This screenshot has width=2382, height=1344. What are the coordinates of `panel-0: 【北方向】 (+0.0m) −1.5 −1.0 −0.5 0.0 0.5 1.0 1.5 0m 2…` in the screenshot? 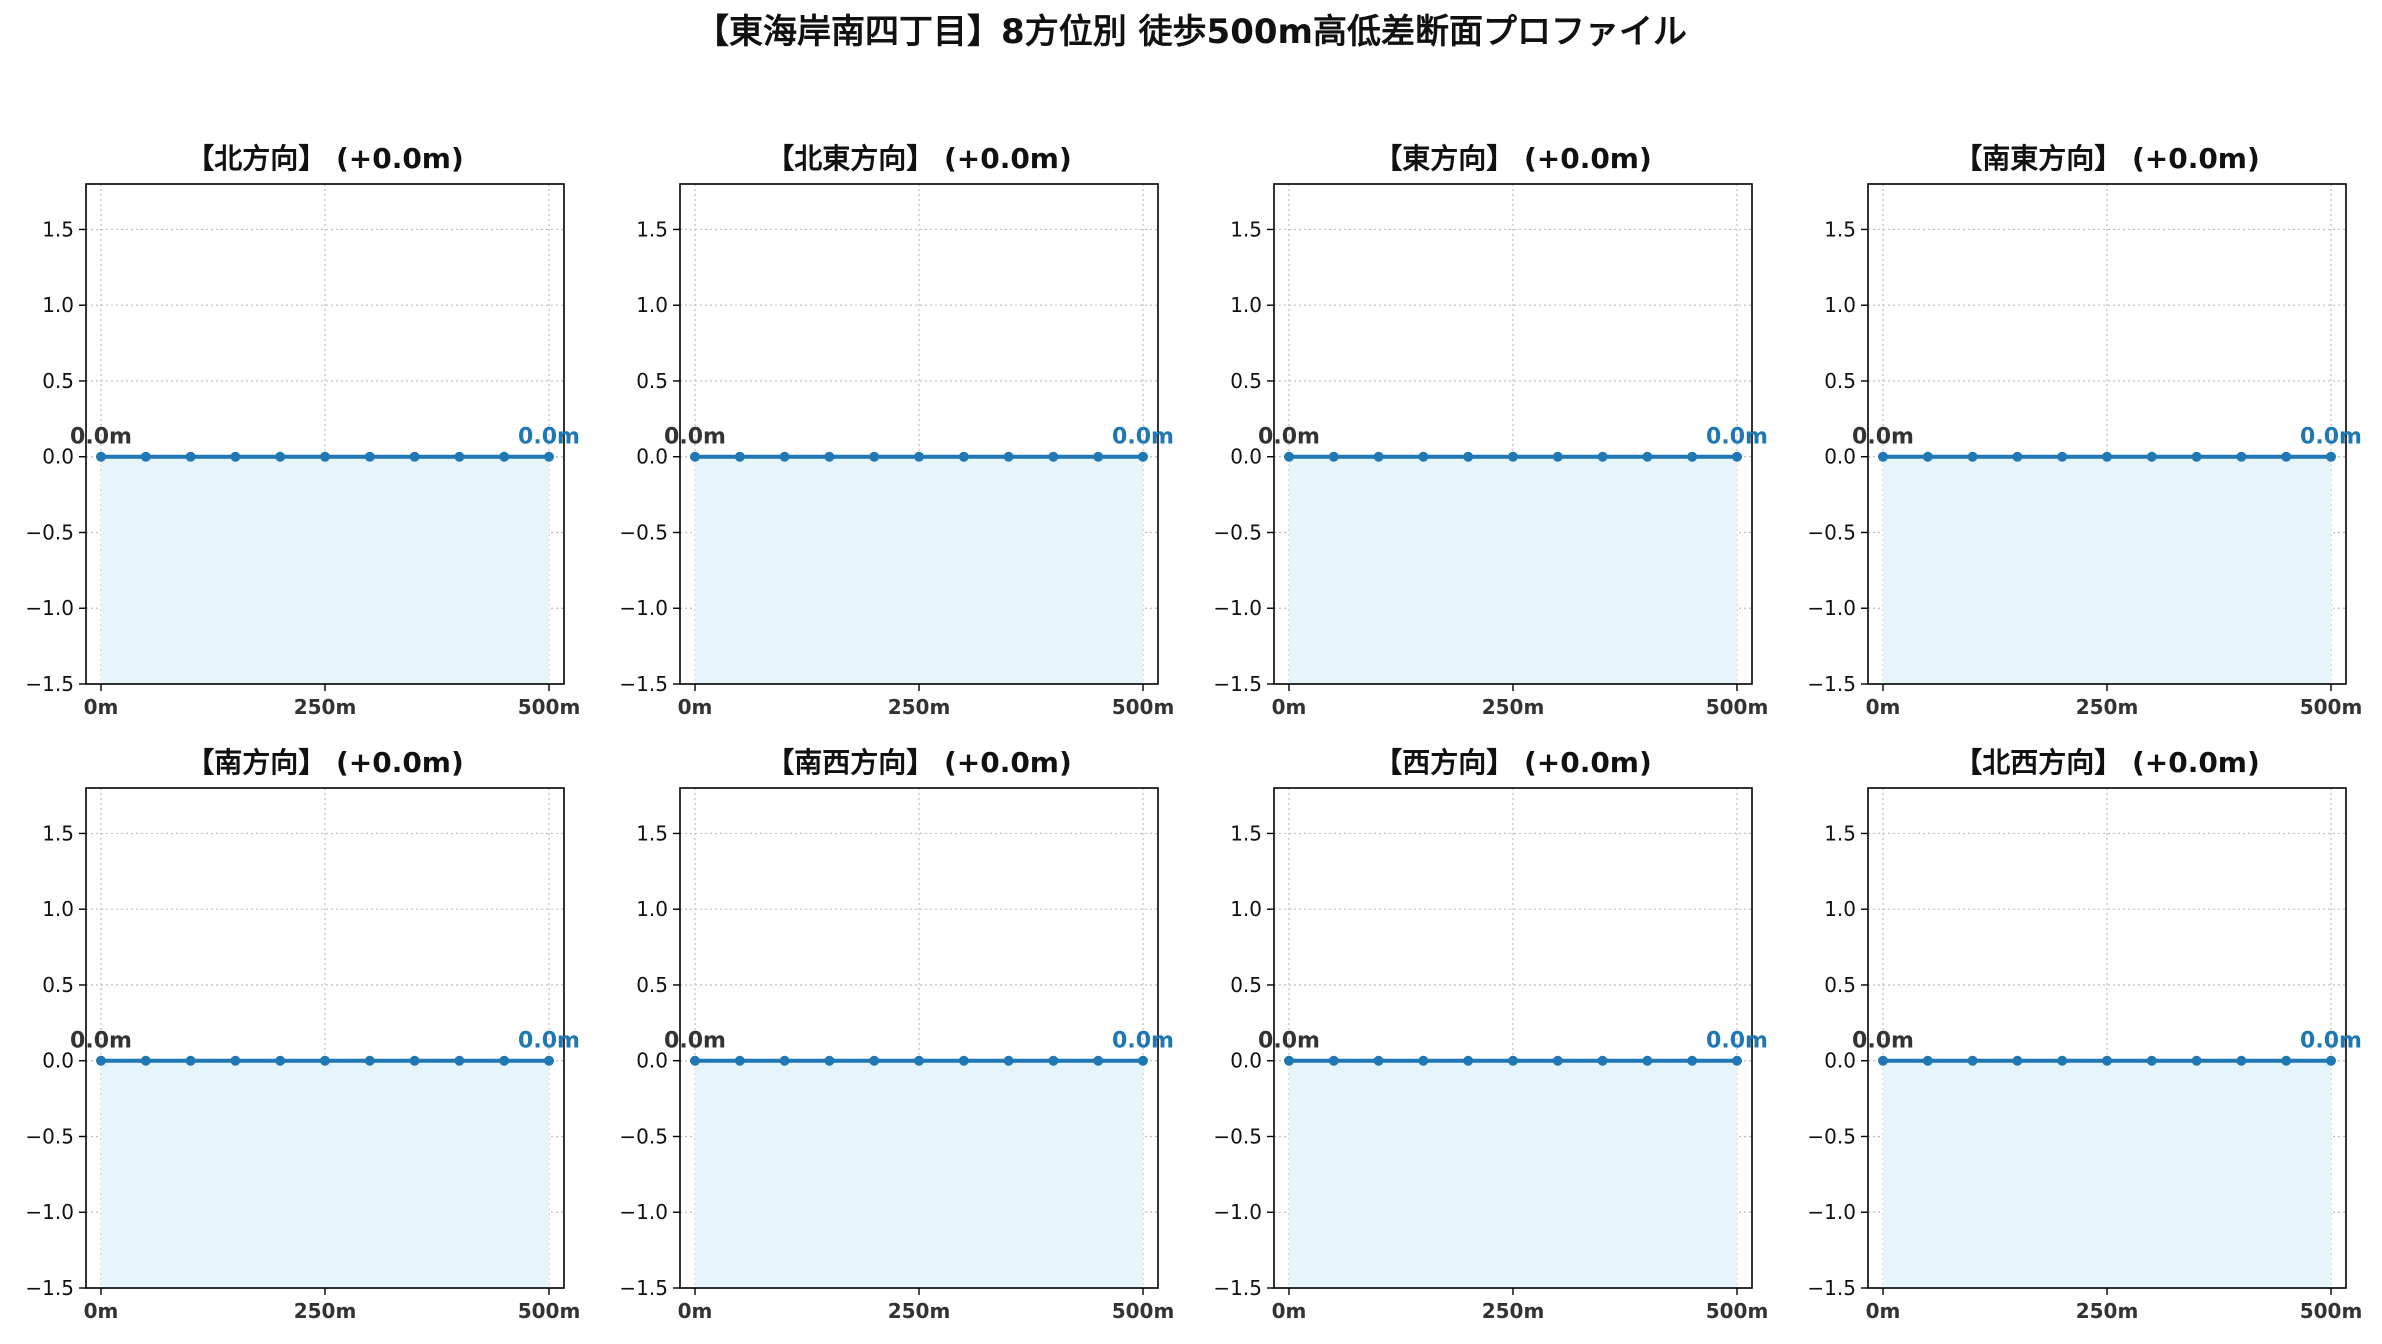 It's located at (302, 430).